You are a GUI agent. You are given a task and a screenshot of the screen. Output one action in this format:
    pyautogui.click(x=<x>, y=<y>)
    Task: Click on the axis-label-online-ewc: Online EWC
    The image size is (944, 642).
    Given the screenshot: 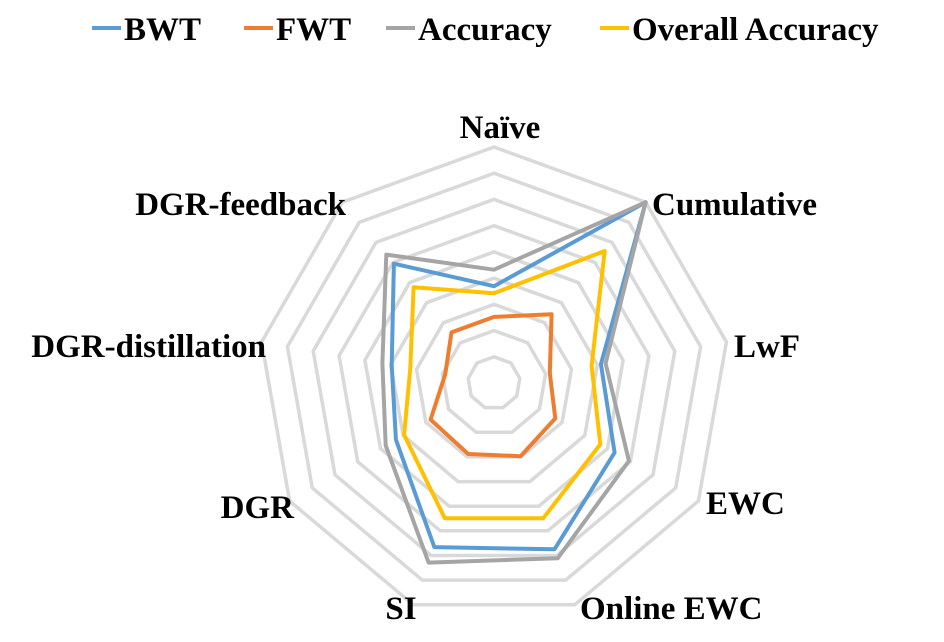 What is the action you would take?
    pyautogui.click(x=671, y=609)
    